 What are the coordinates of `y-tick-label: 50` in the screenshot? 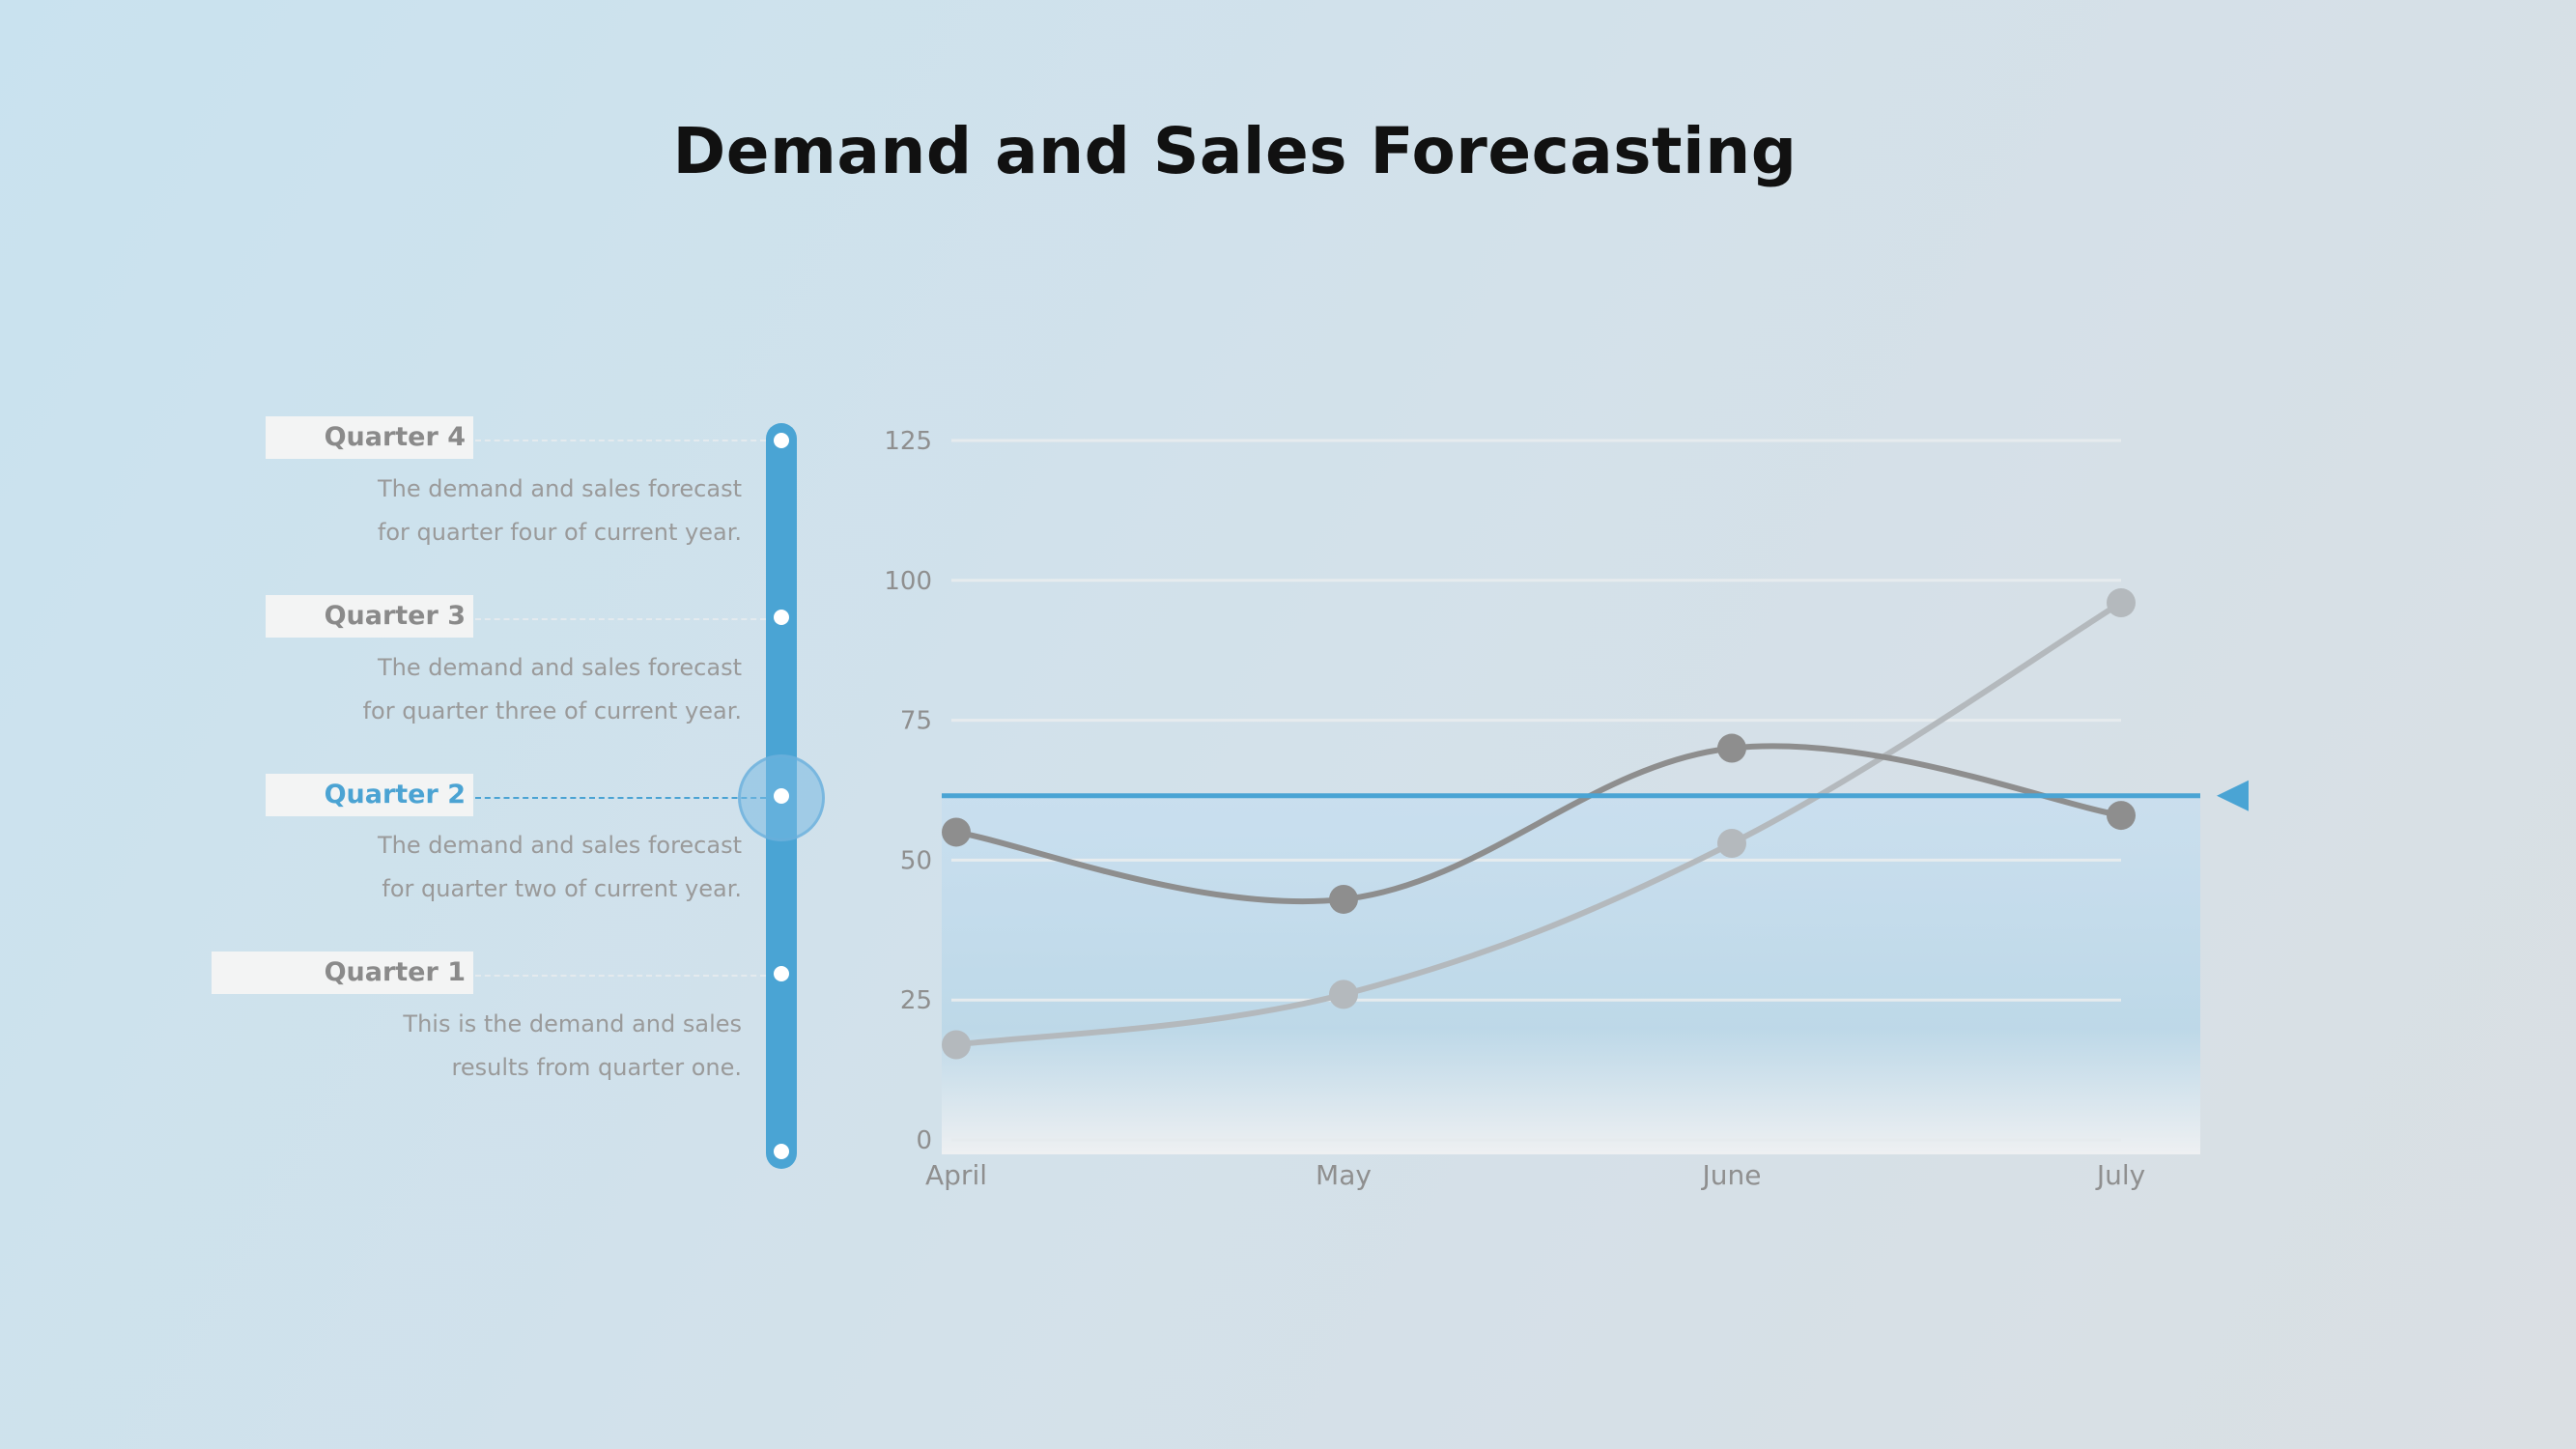 It's located at (916, 860).